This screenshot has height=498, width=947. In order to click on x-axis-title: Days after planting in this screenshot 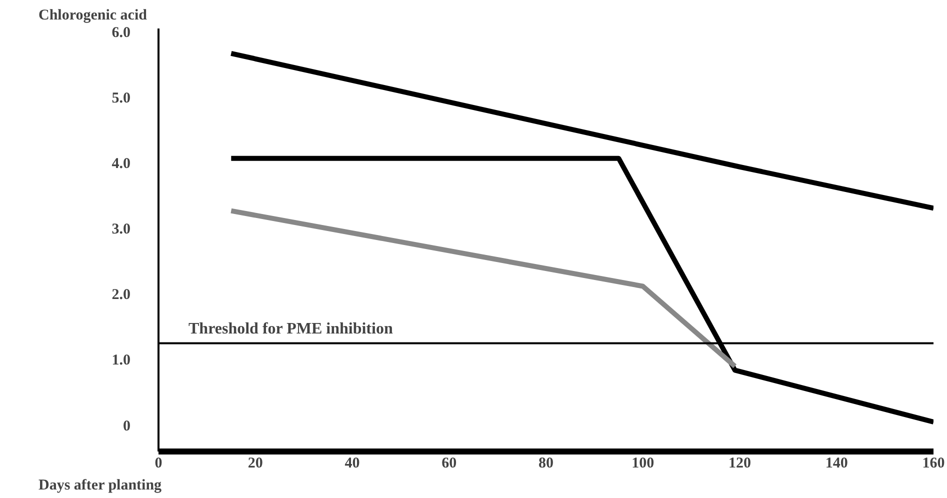, I will do `click(100, 486)`.